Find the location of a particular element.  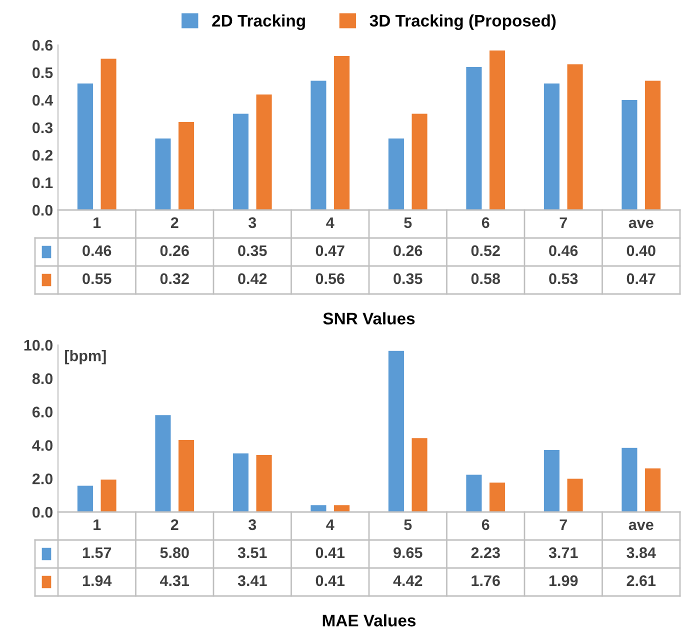

data-label: 1.57 is located at coordinates (97, 552).